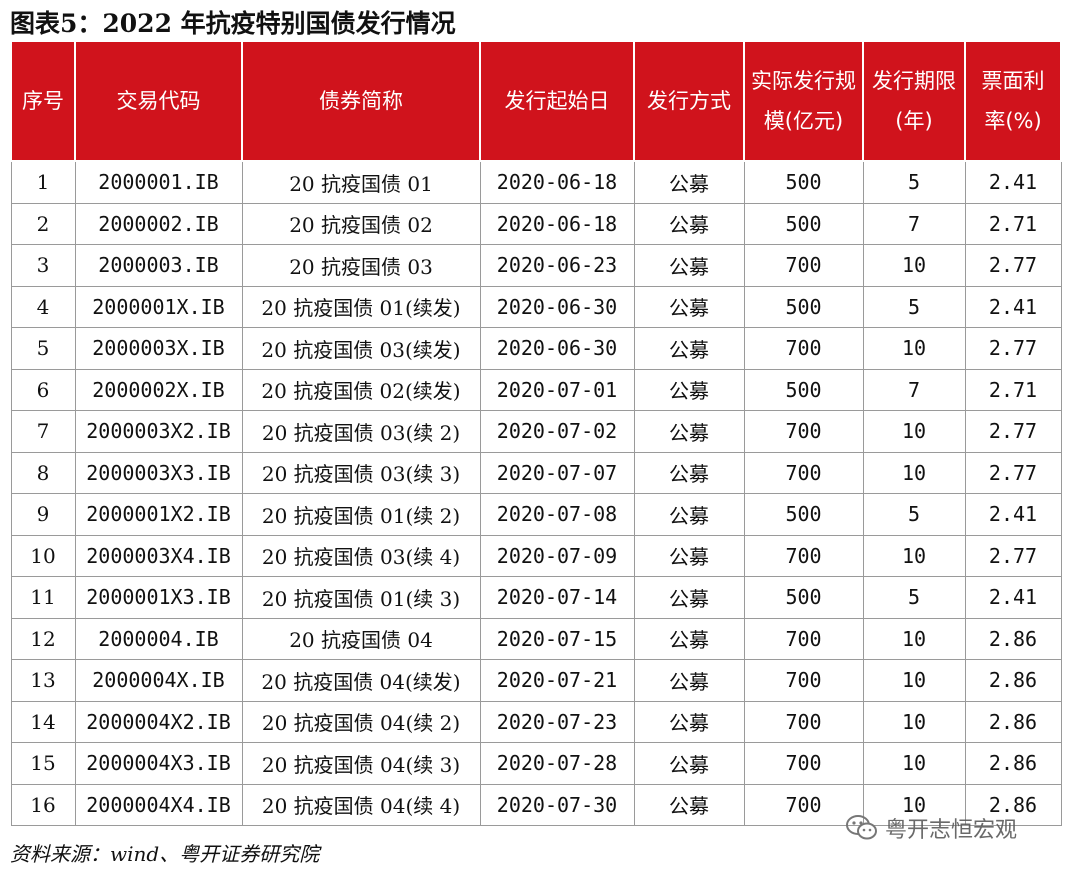 The width and height of the screenshot is (1080, 874). I want to click on table-cell: 20 抗疫国债 01(续 3), so click(361, 597).